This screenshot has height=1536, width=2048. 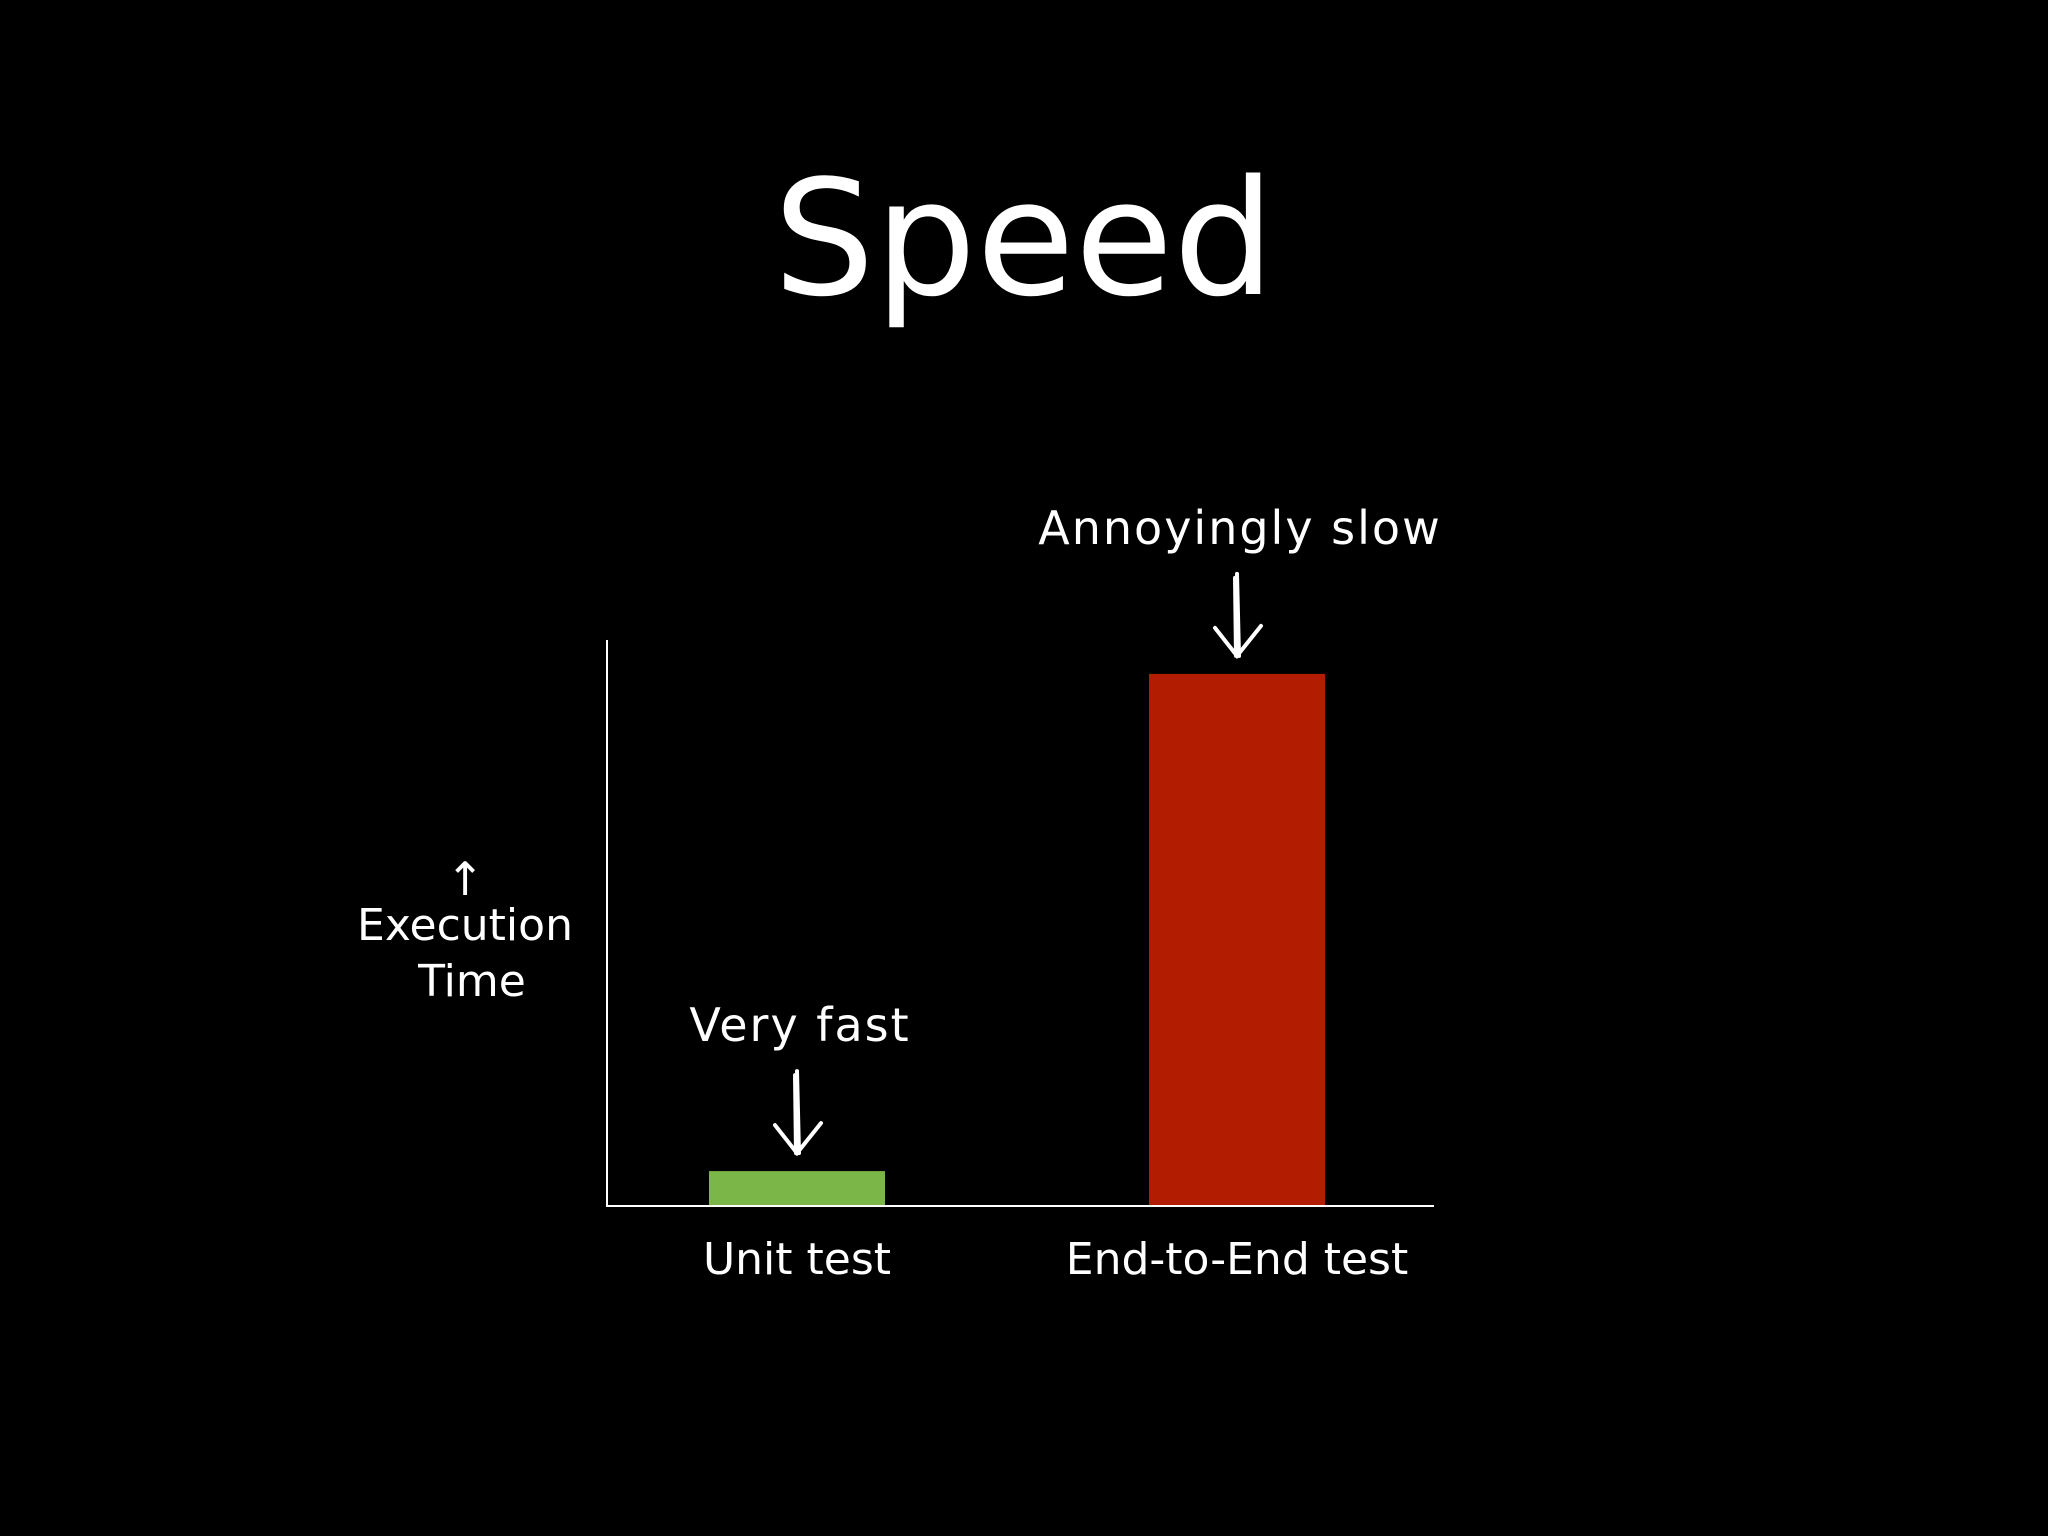 What do you see at coordinates (1024, 238) in the screenshot?
I see `chart-title: Speed` at bounding box center [1024, 238].